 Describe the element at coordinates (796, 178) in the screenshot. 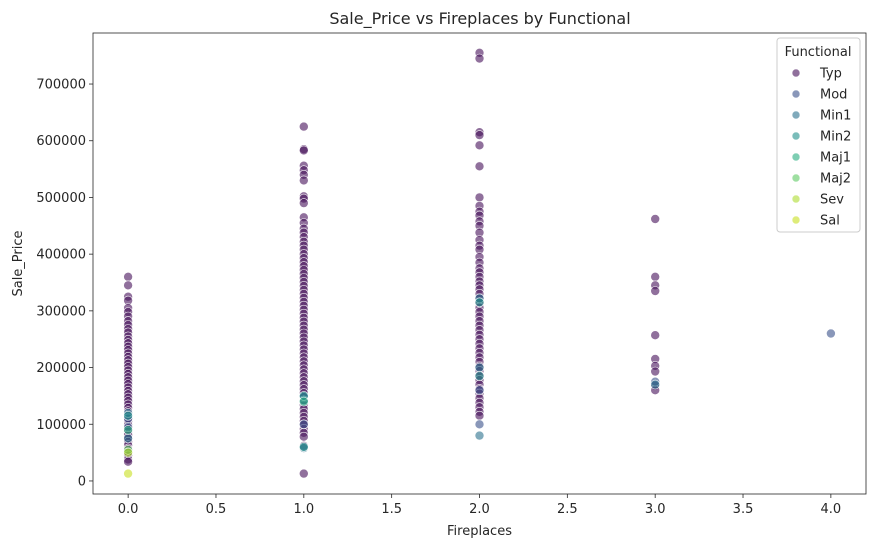

I see `legend-marker-maj2` at that location.